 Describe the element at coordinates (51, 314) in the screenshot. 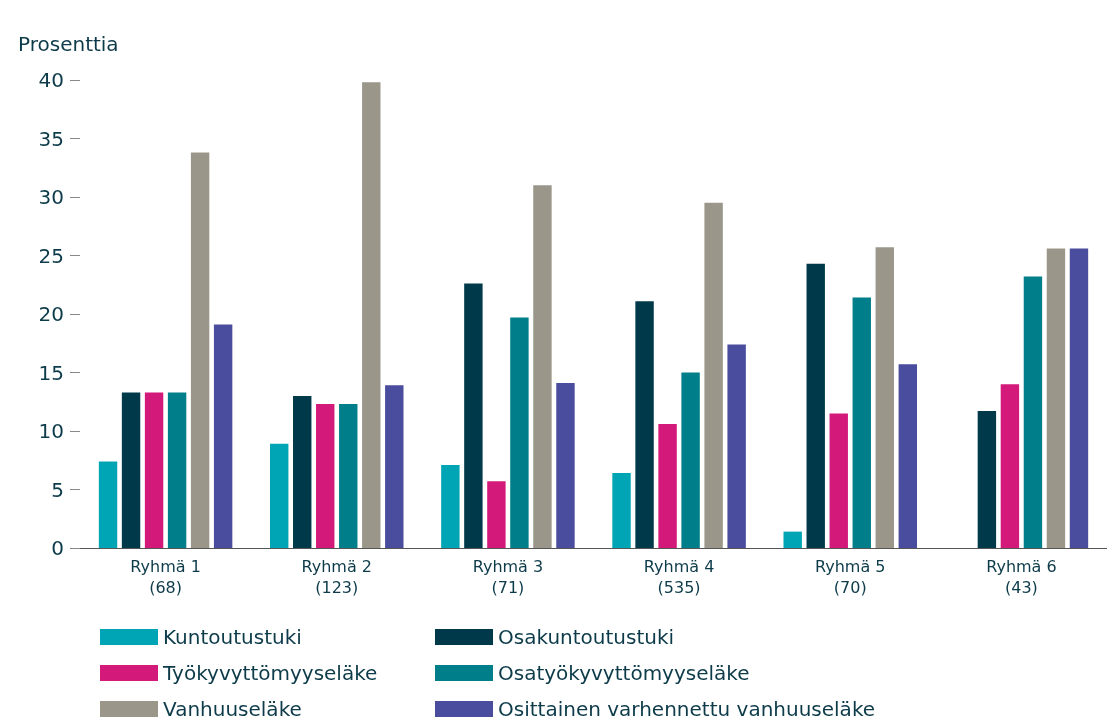

I see `y-tick-label: 20` at that location.